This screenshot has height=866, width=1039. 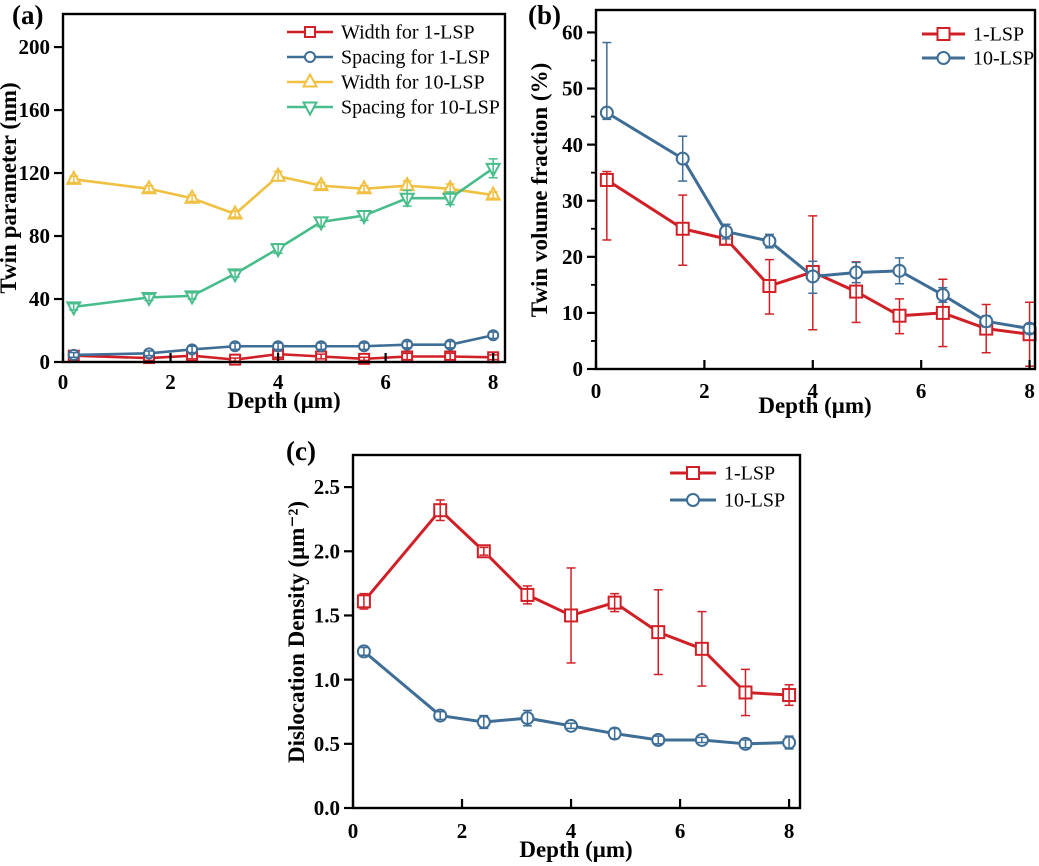 I want to click on y-axis-title: Twin parameter (nm), so click(x=10, y=187).